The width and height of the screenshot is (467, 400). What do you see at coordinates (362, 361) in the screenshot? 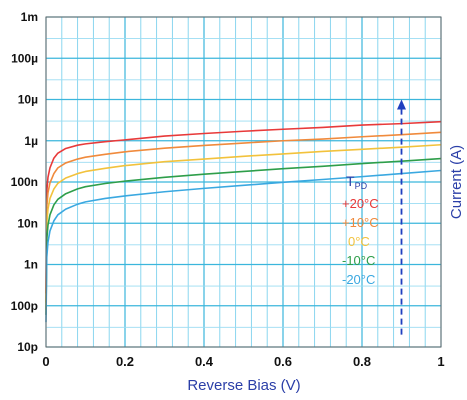
I see `x-tick-label: 0.8` at bounding box center [362, 361].